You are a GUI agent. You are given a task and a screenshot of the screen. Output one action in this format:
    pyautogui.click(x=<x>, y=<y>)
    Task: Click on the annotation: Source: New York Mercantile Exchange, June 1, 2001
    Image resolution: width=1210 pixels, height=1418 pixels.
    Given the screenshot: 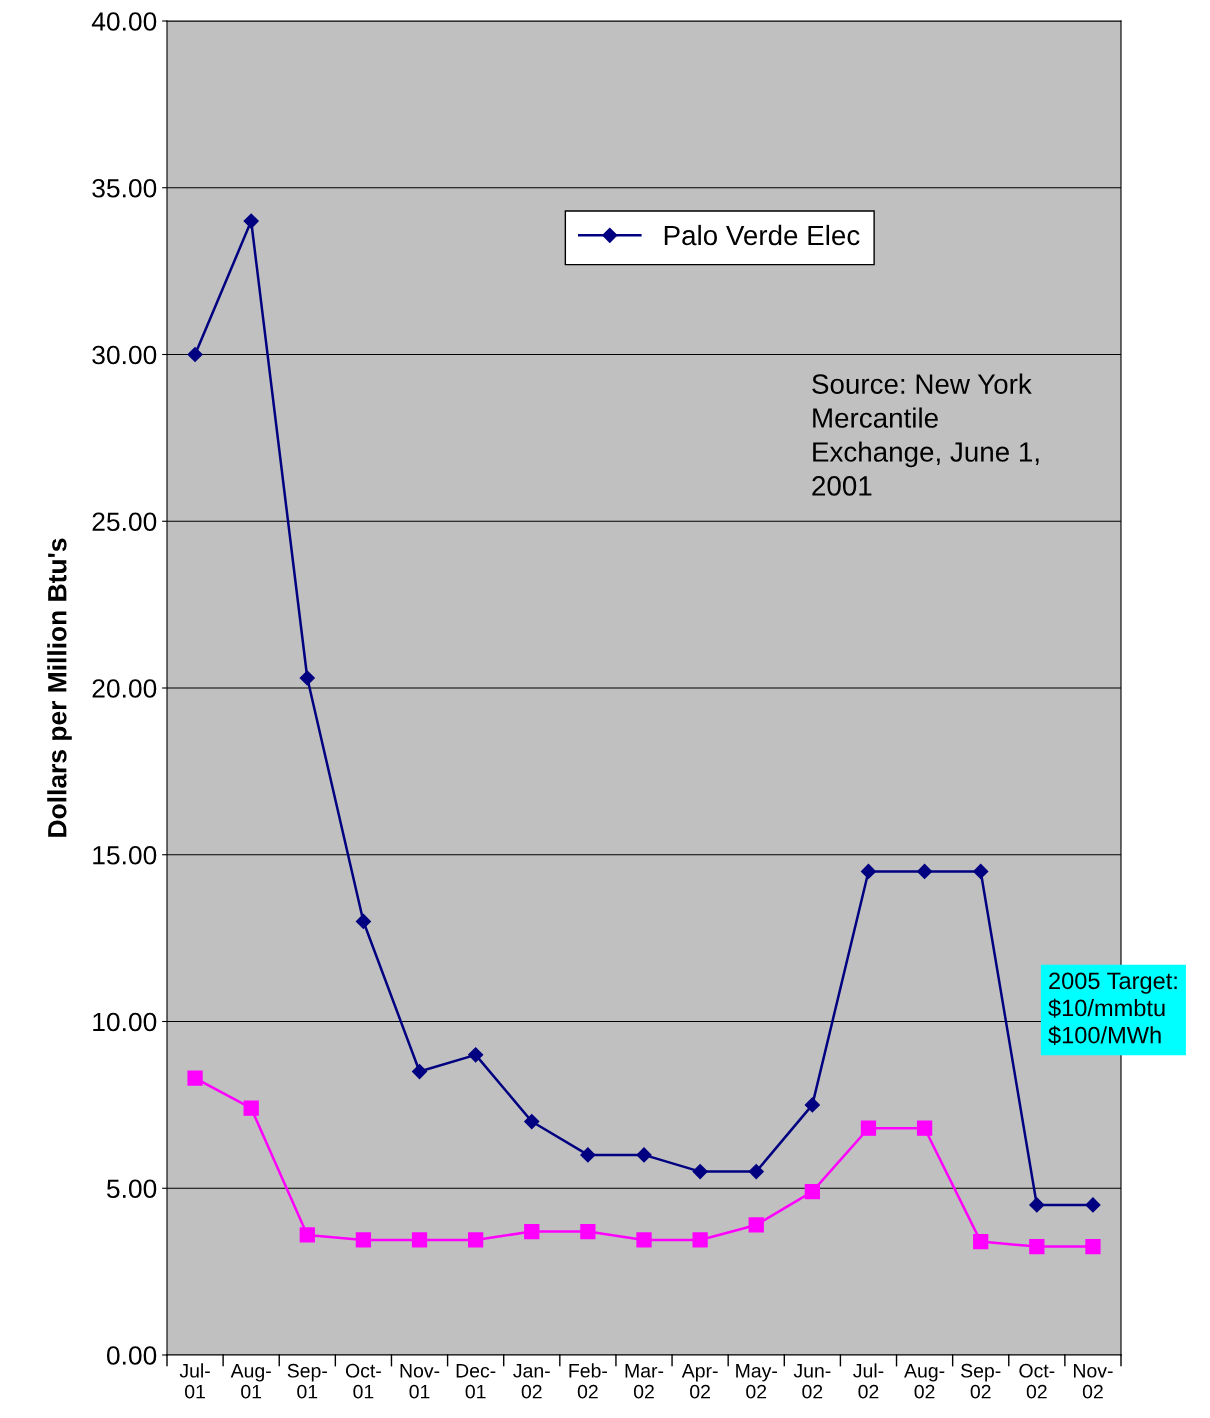 What is the action you would take?
    pyautogui.click(x=925, y=434)
    